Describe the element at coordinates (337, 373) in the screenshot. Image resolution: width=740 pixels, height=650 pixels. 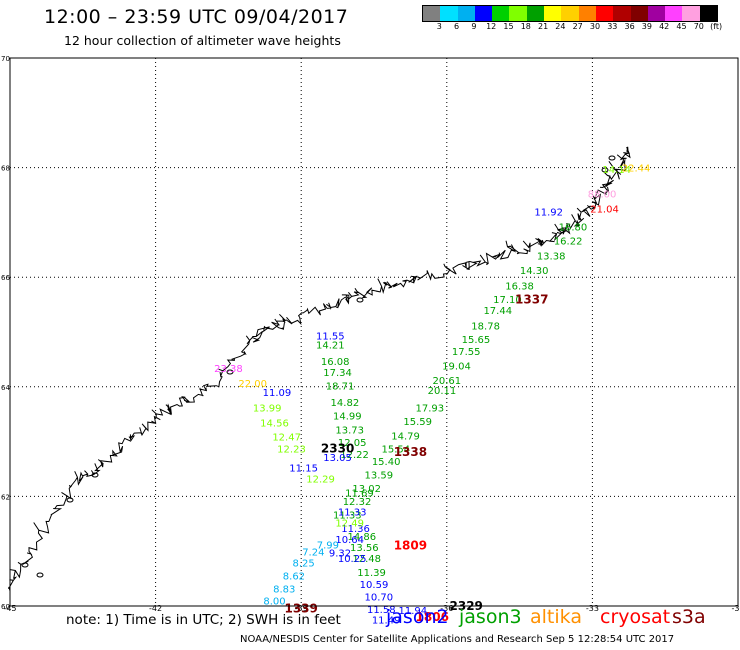
I see `wave-height-value: 17.34` at that location.